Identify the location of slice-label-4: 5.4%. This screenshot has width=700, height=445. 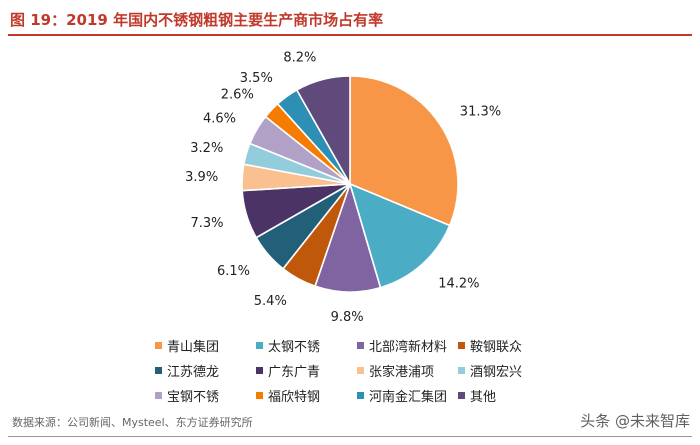
(270, 301).